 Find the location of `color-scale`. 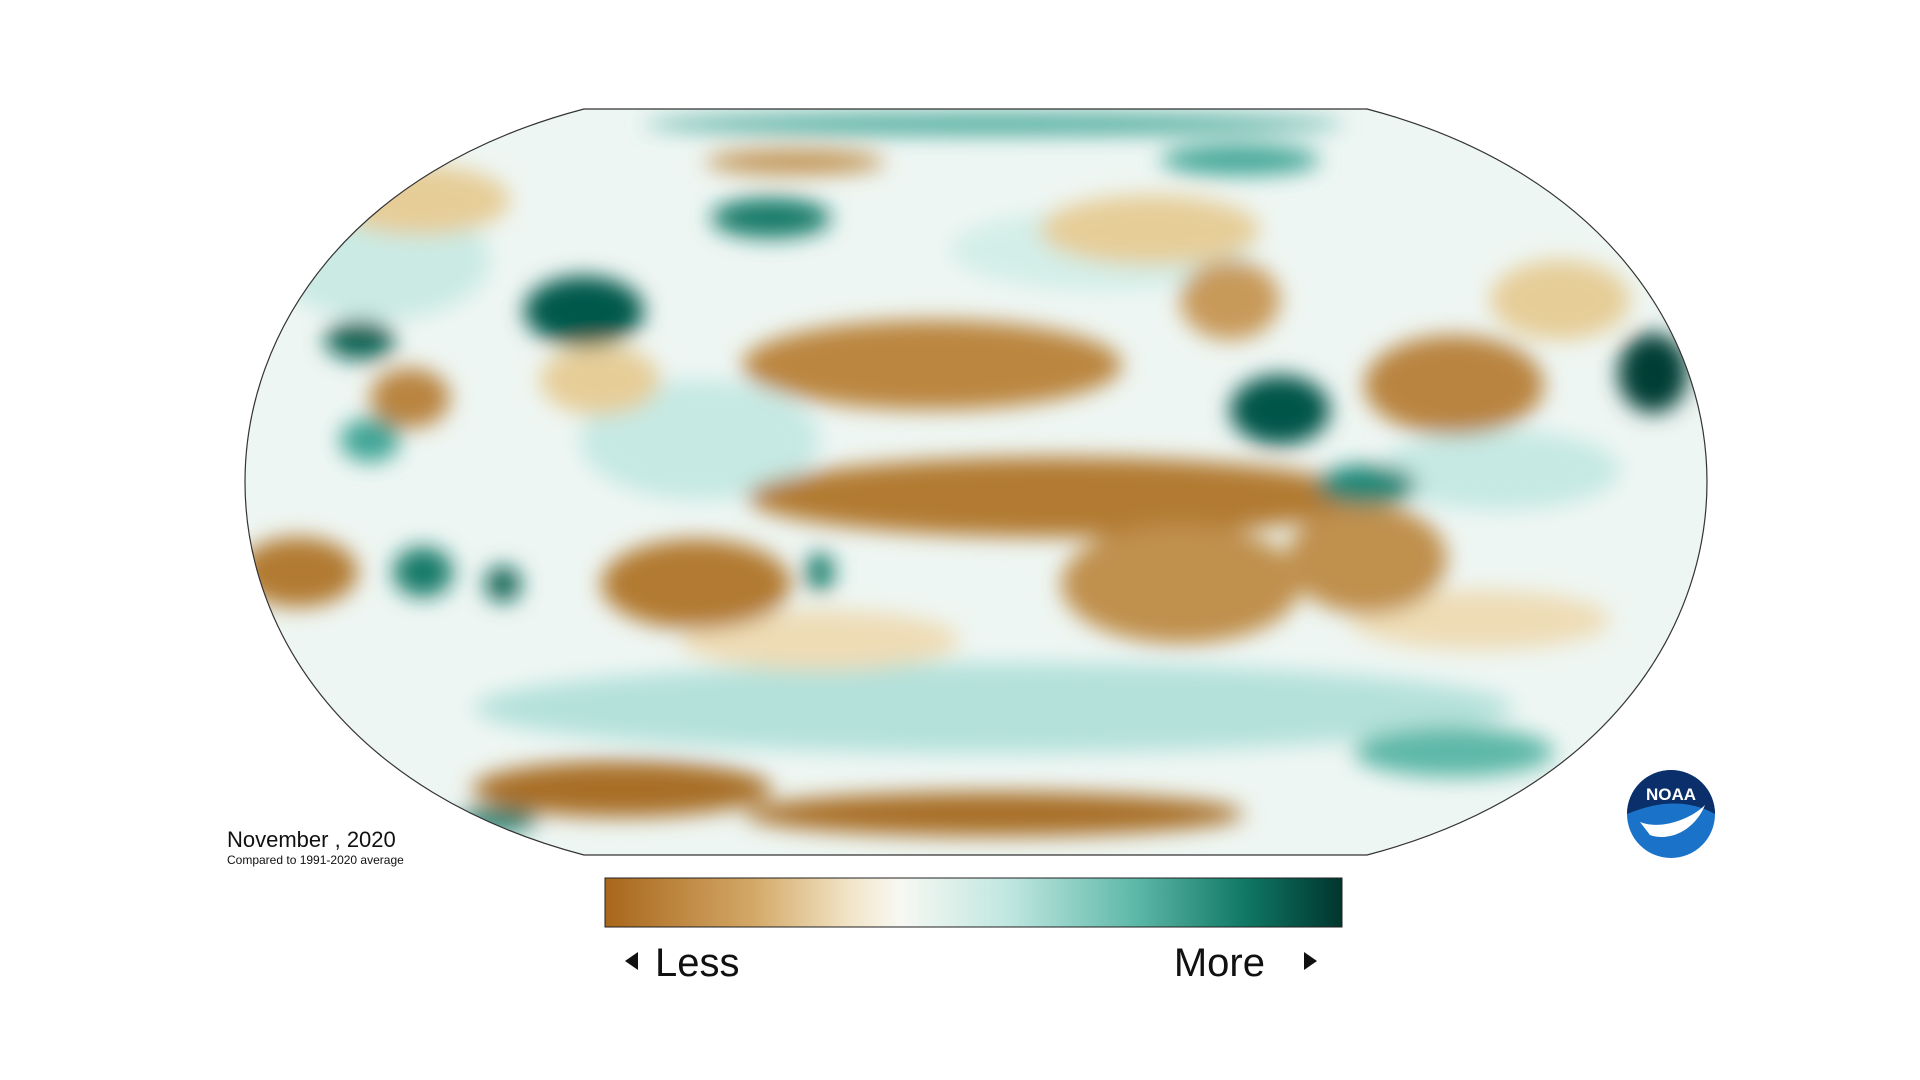

color-scale is located at coordinates (973, 902).